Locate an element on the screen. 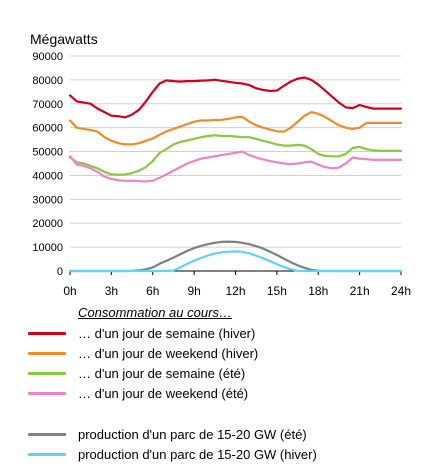 The image size is (425, 473). y-tick-label: 10000 is located at coordinates (47, 248).